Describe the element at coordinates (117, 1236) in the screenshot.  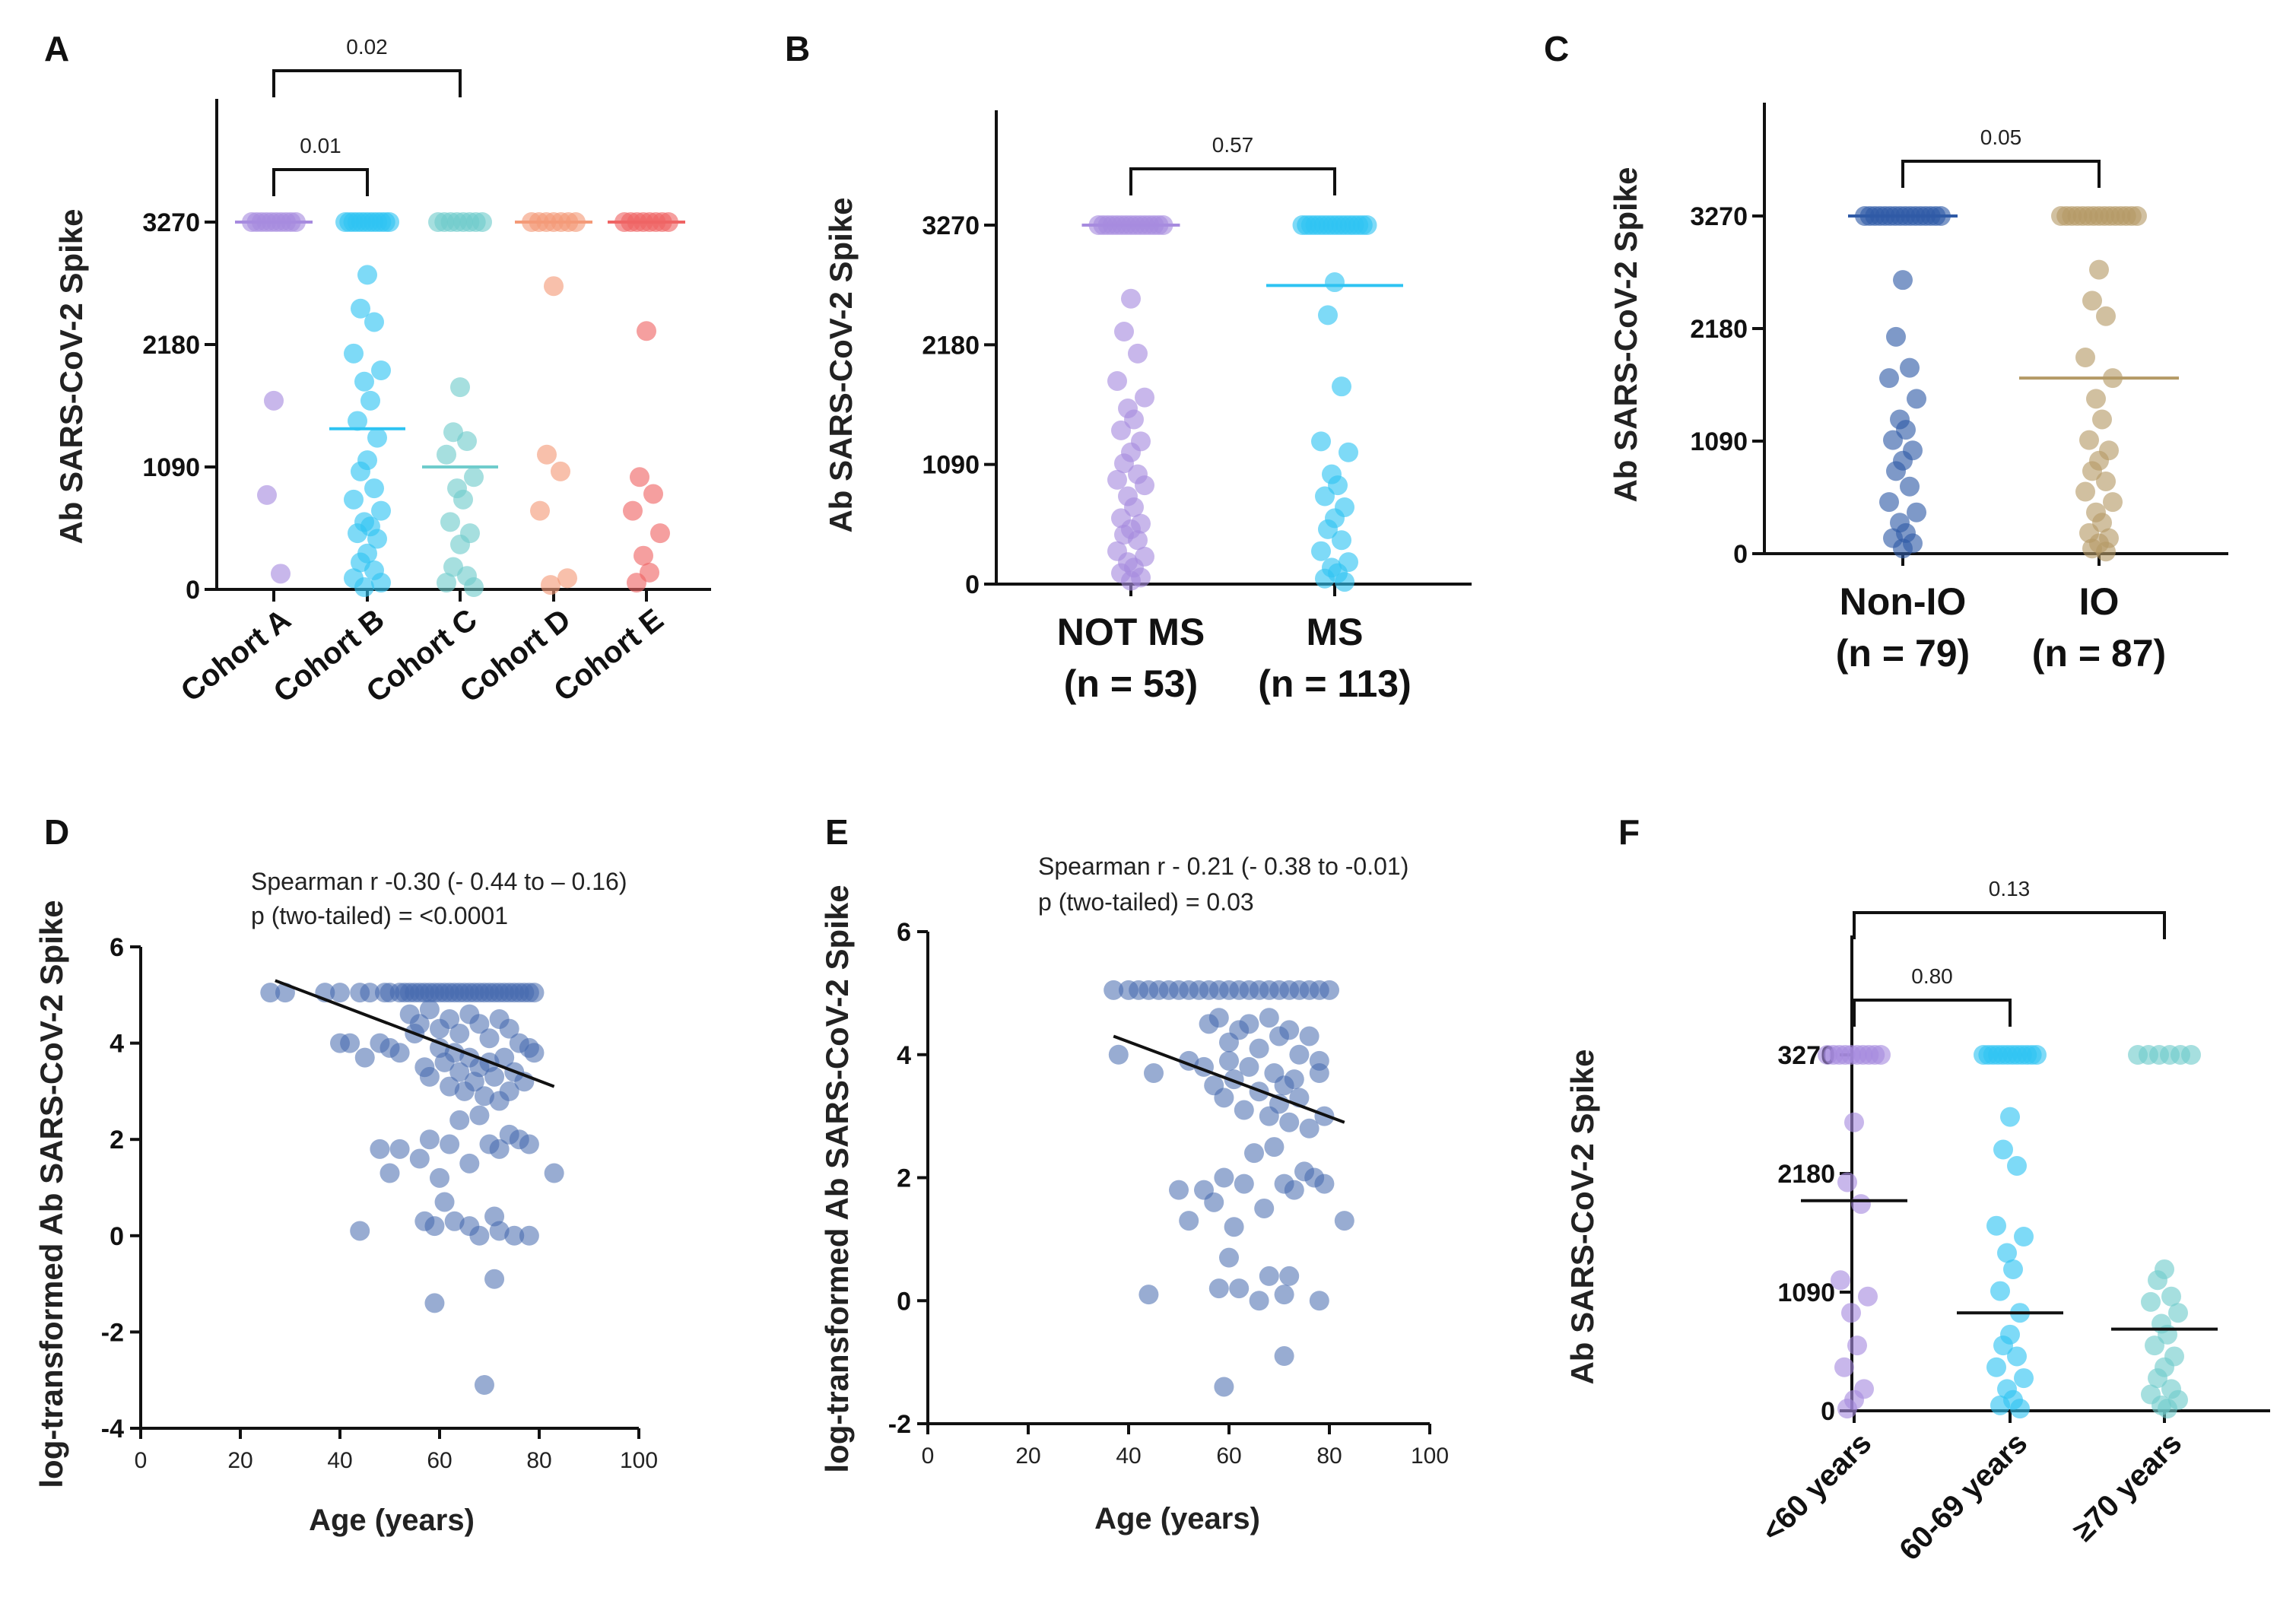
I see `panel-d-ytick-label: 0` at that location.